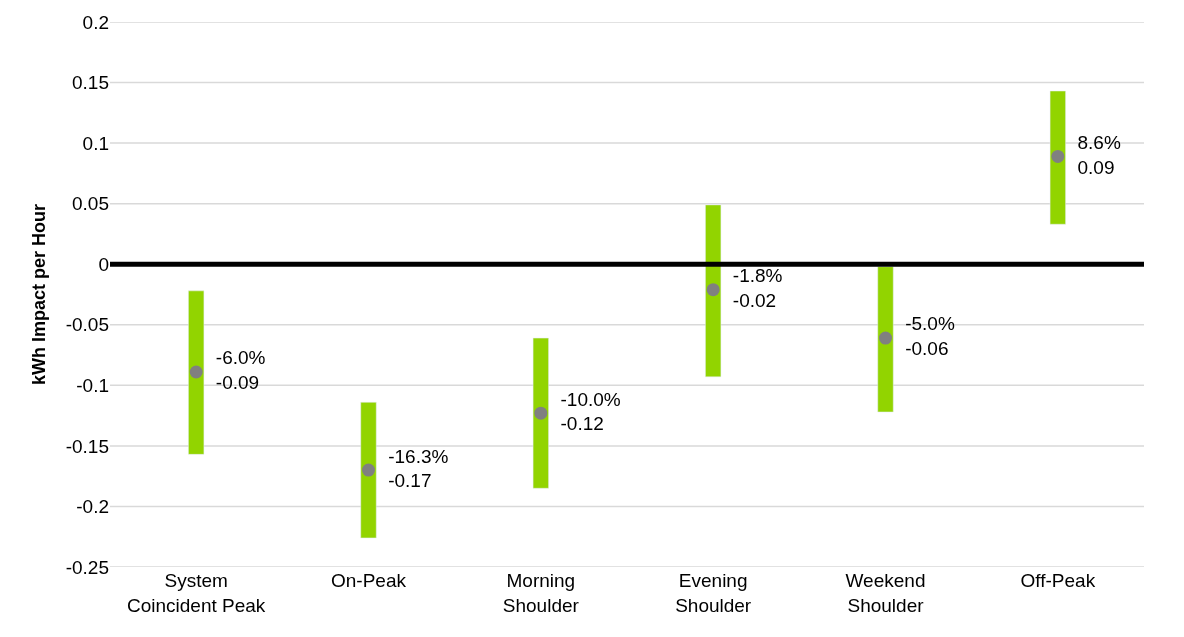 This screenshot has width=1184, height=637. What do you see at coordinates (38, 294) in the screenshot?
I see `y-axis-title: kWh Impact per Hour` at bounding box center [38, 294].